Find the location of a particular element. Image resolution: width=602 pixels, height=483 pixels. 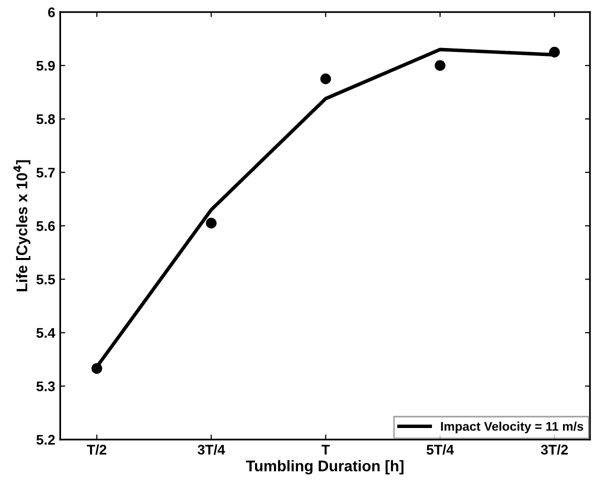

y-tick-label: 5.6 is located at coordinates (45, 226).